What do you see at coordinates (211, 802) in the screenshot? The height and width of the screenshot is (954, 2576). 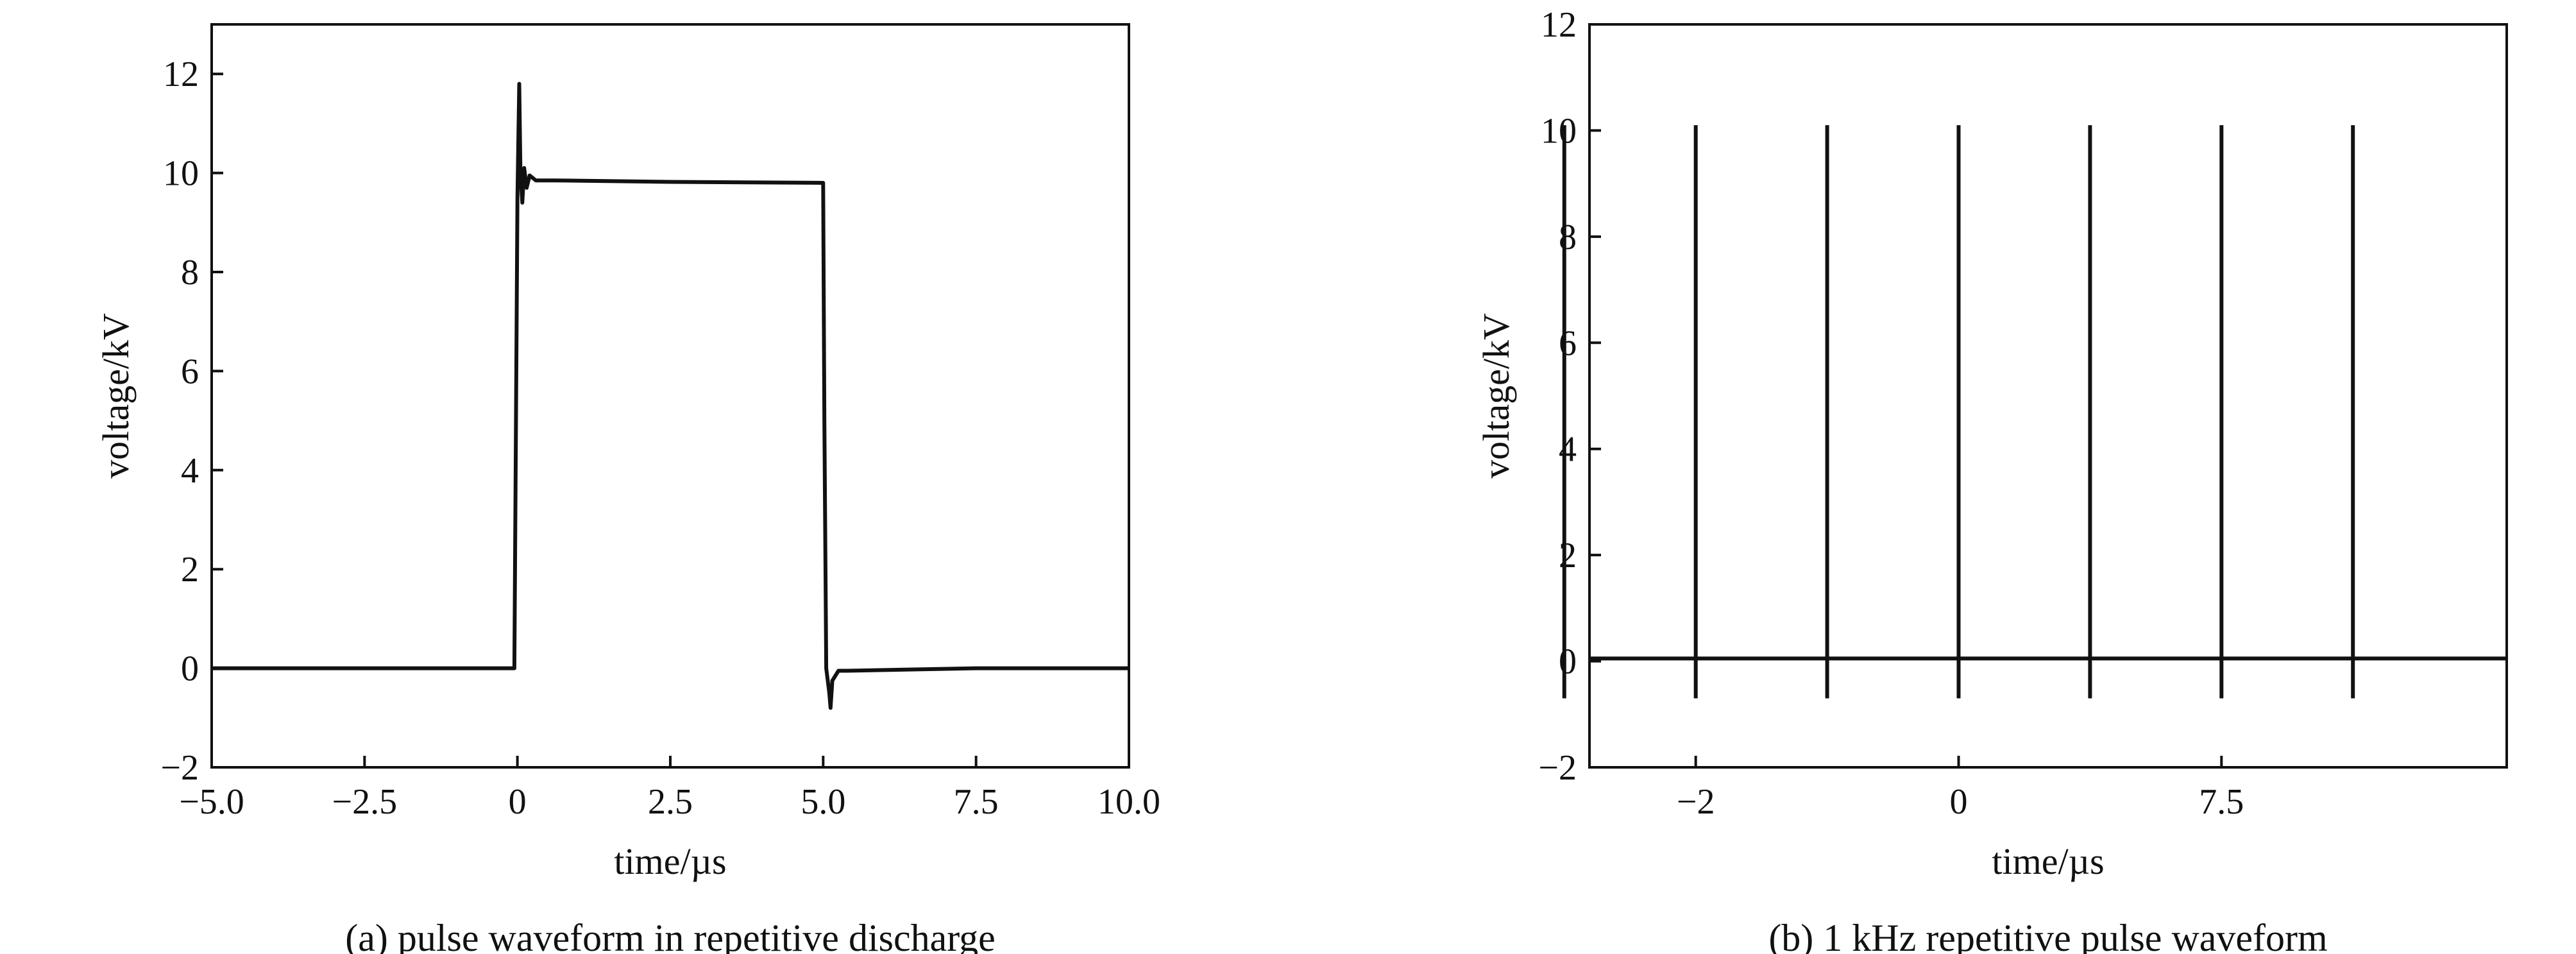 I see `x-tick-label-a: −5.0` at bounding box center [211, 802].